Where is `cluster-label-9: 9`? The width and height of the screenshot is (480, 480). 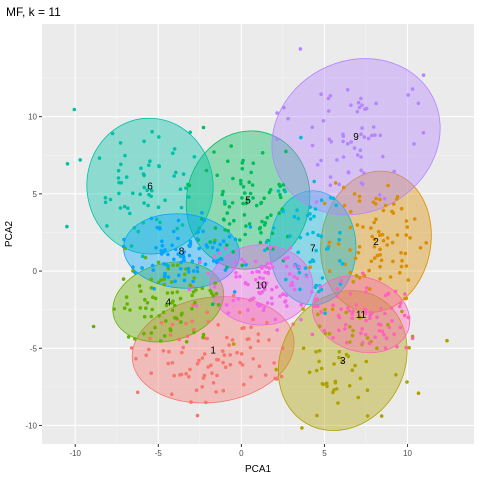
cluster-label-9: 9 is located at coordinates (356, 137).